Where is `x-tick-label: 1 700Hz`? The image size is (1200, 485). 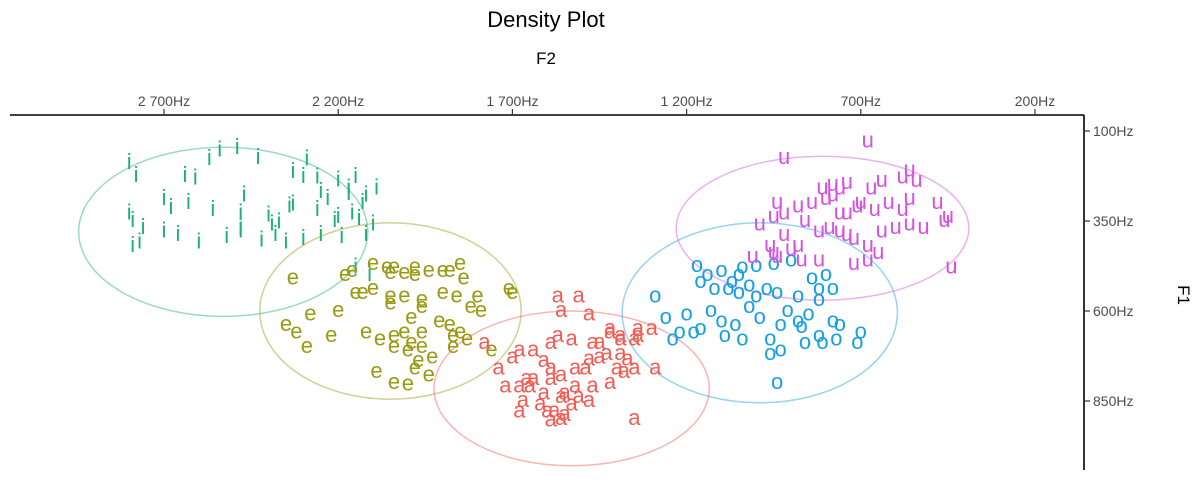
x-tick-label: 1 700Hz is located at coordinates (512, 101).